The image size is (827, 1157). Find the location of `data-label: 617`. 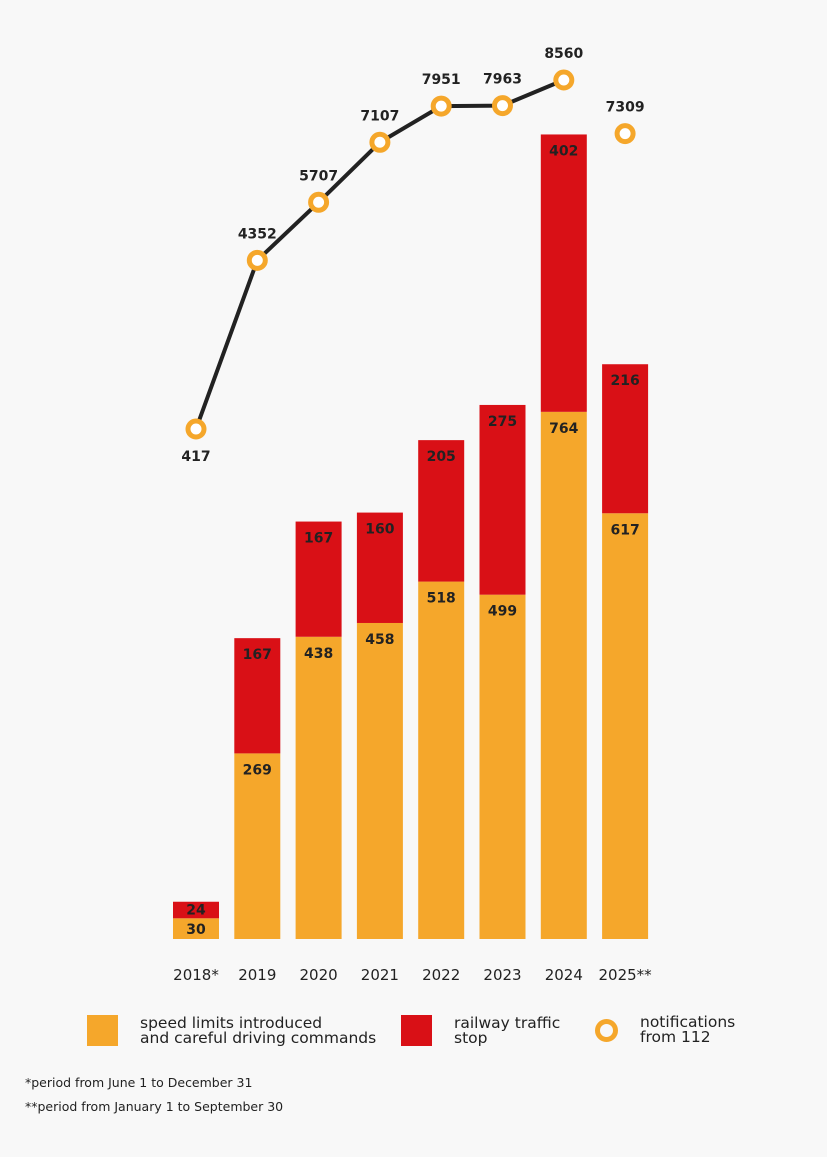

data-label: 617 is located at coordinates (624, 530).